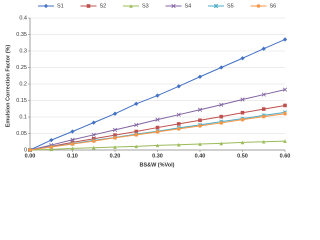  Describe the element at coordinates (21, 101) in the screenshot. I see `y-tick-label: 0.15` at that location.